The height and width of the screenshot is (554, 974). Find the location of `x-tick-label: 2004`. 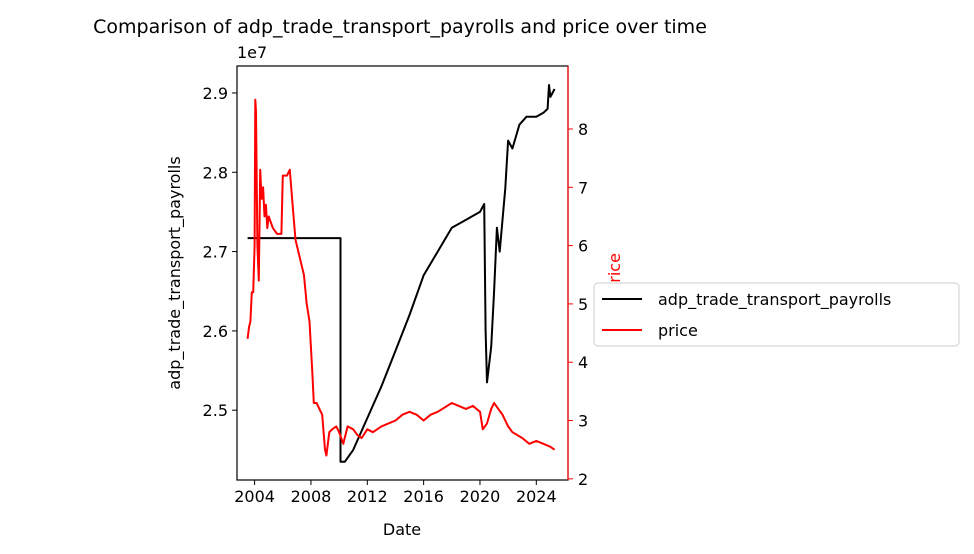

x-tick-label: 2004 is located at coordinates (254, 496).